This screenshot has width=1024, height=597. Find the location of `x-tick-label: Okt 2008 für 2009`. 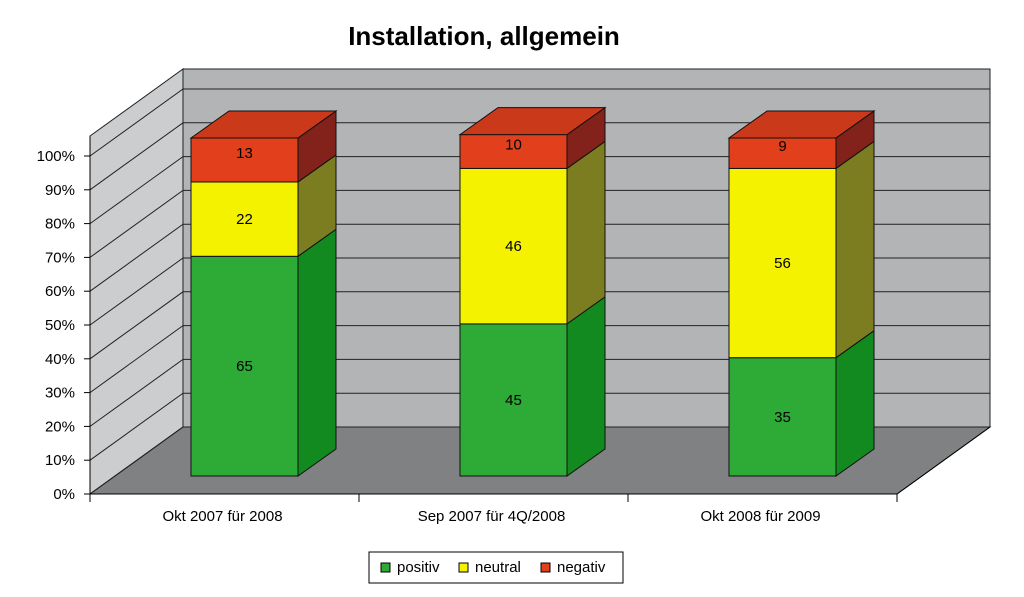

x-tick-label: Okt 2008 für 2009 is located at coordinates (760, 516).